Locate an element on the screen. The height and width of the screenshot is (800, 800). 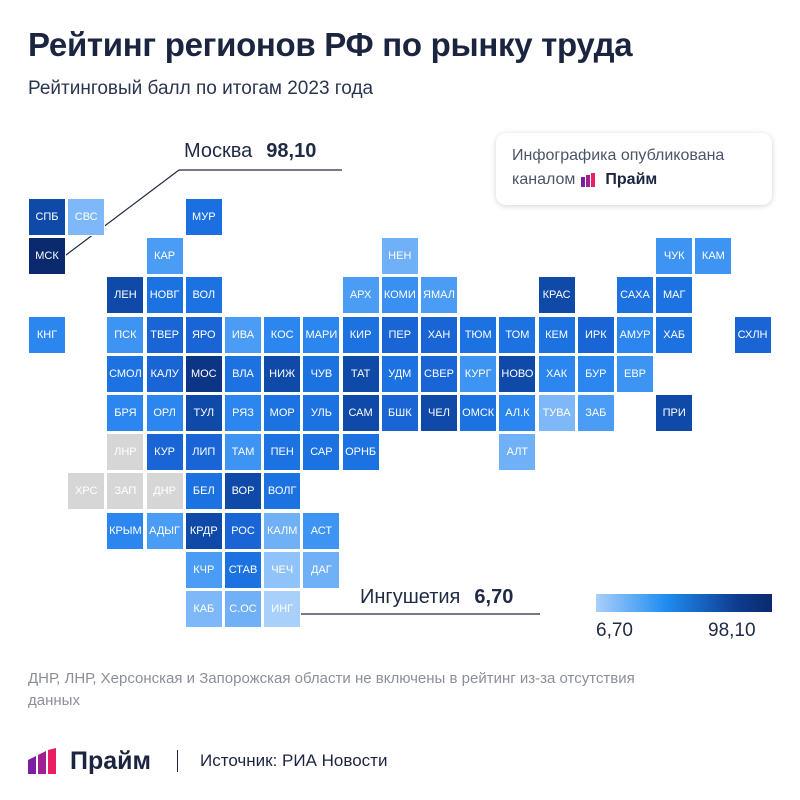
region-tile-86: КАБ is located at coordinates (203, 609).